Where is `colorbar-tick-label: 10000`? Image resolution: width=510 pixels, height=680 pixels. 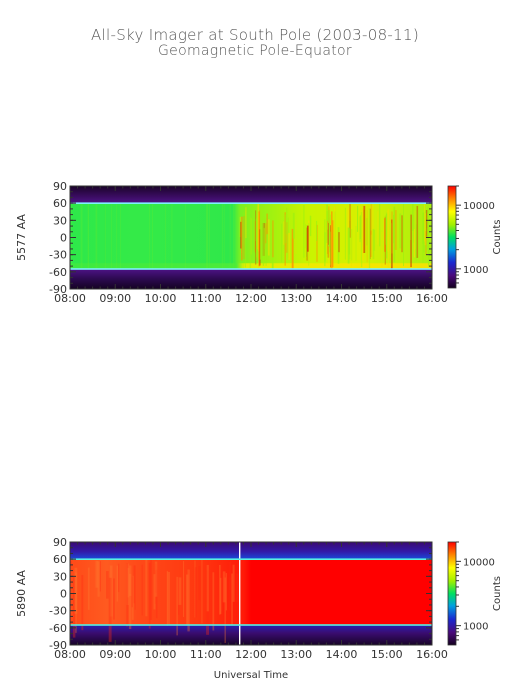
colorbar-tick-label: 10000 is located at coordinates (479, 206).